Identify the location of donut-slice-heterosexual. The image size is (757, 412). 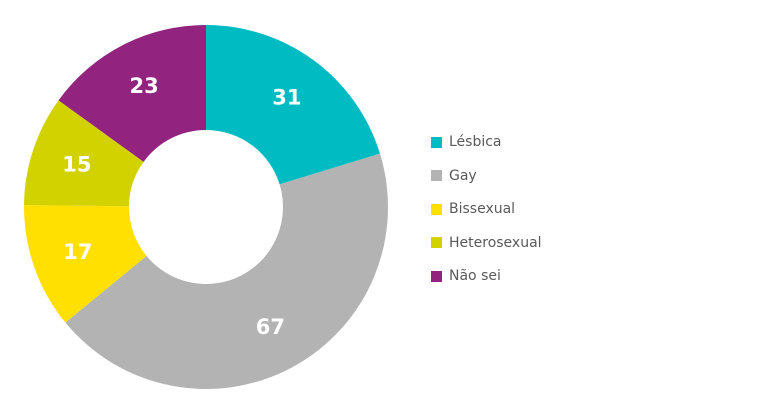
(84, 153).